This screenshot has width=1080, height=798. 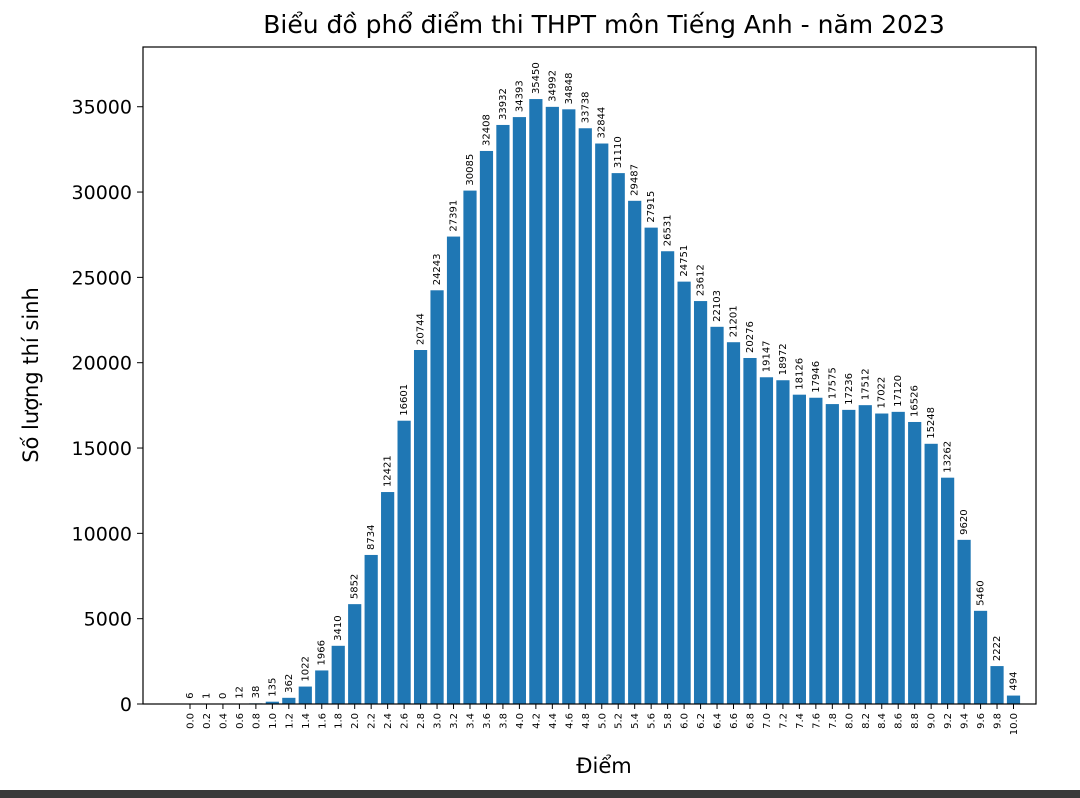 What do you see at coordinates (948, 457) in the screenshot?
I see `bar-value-label: 13262` at bounding box center [948, 457].